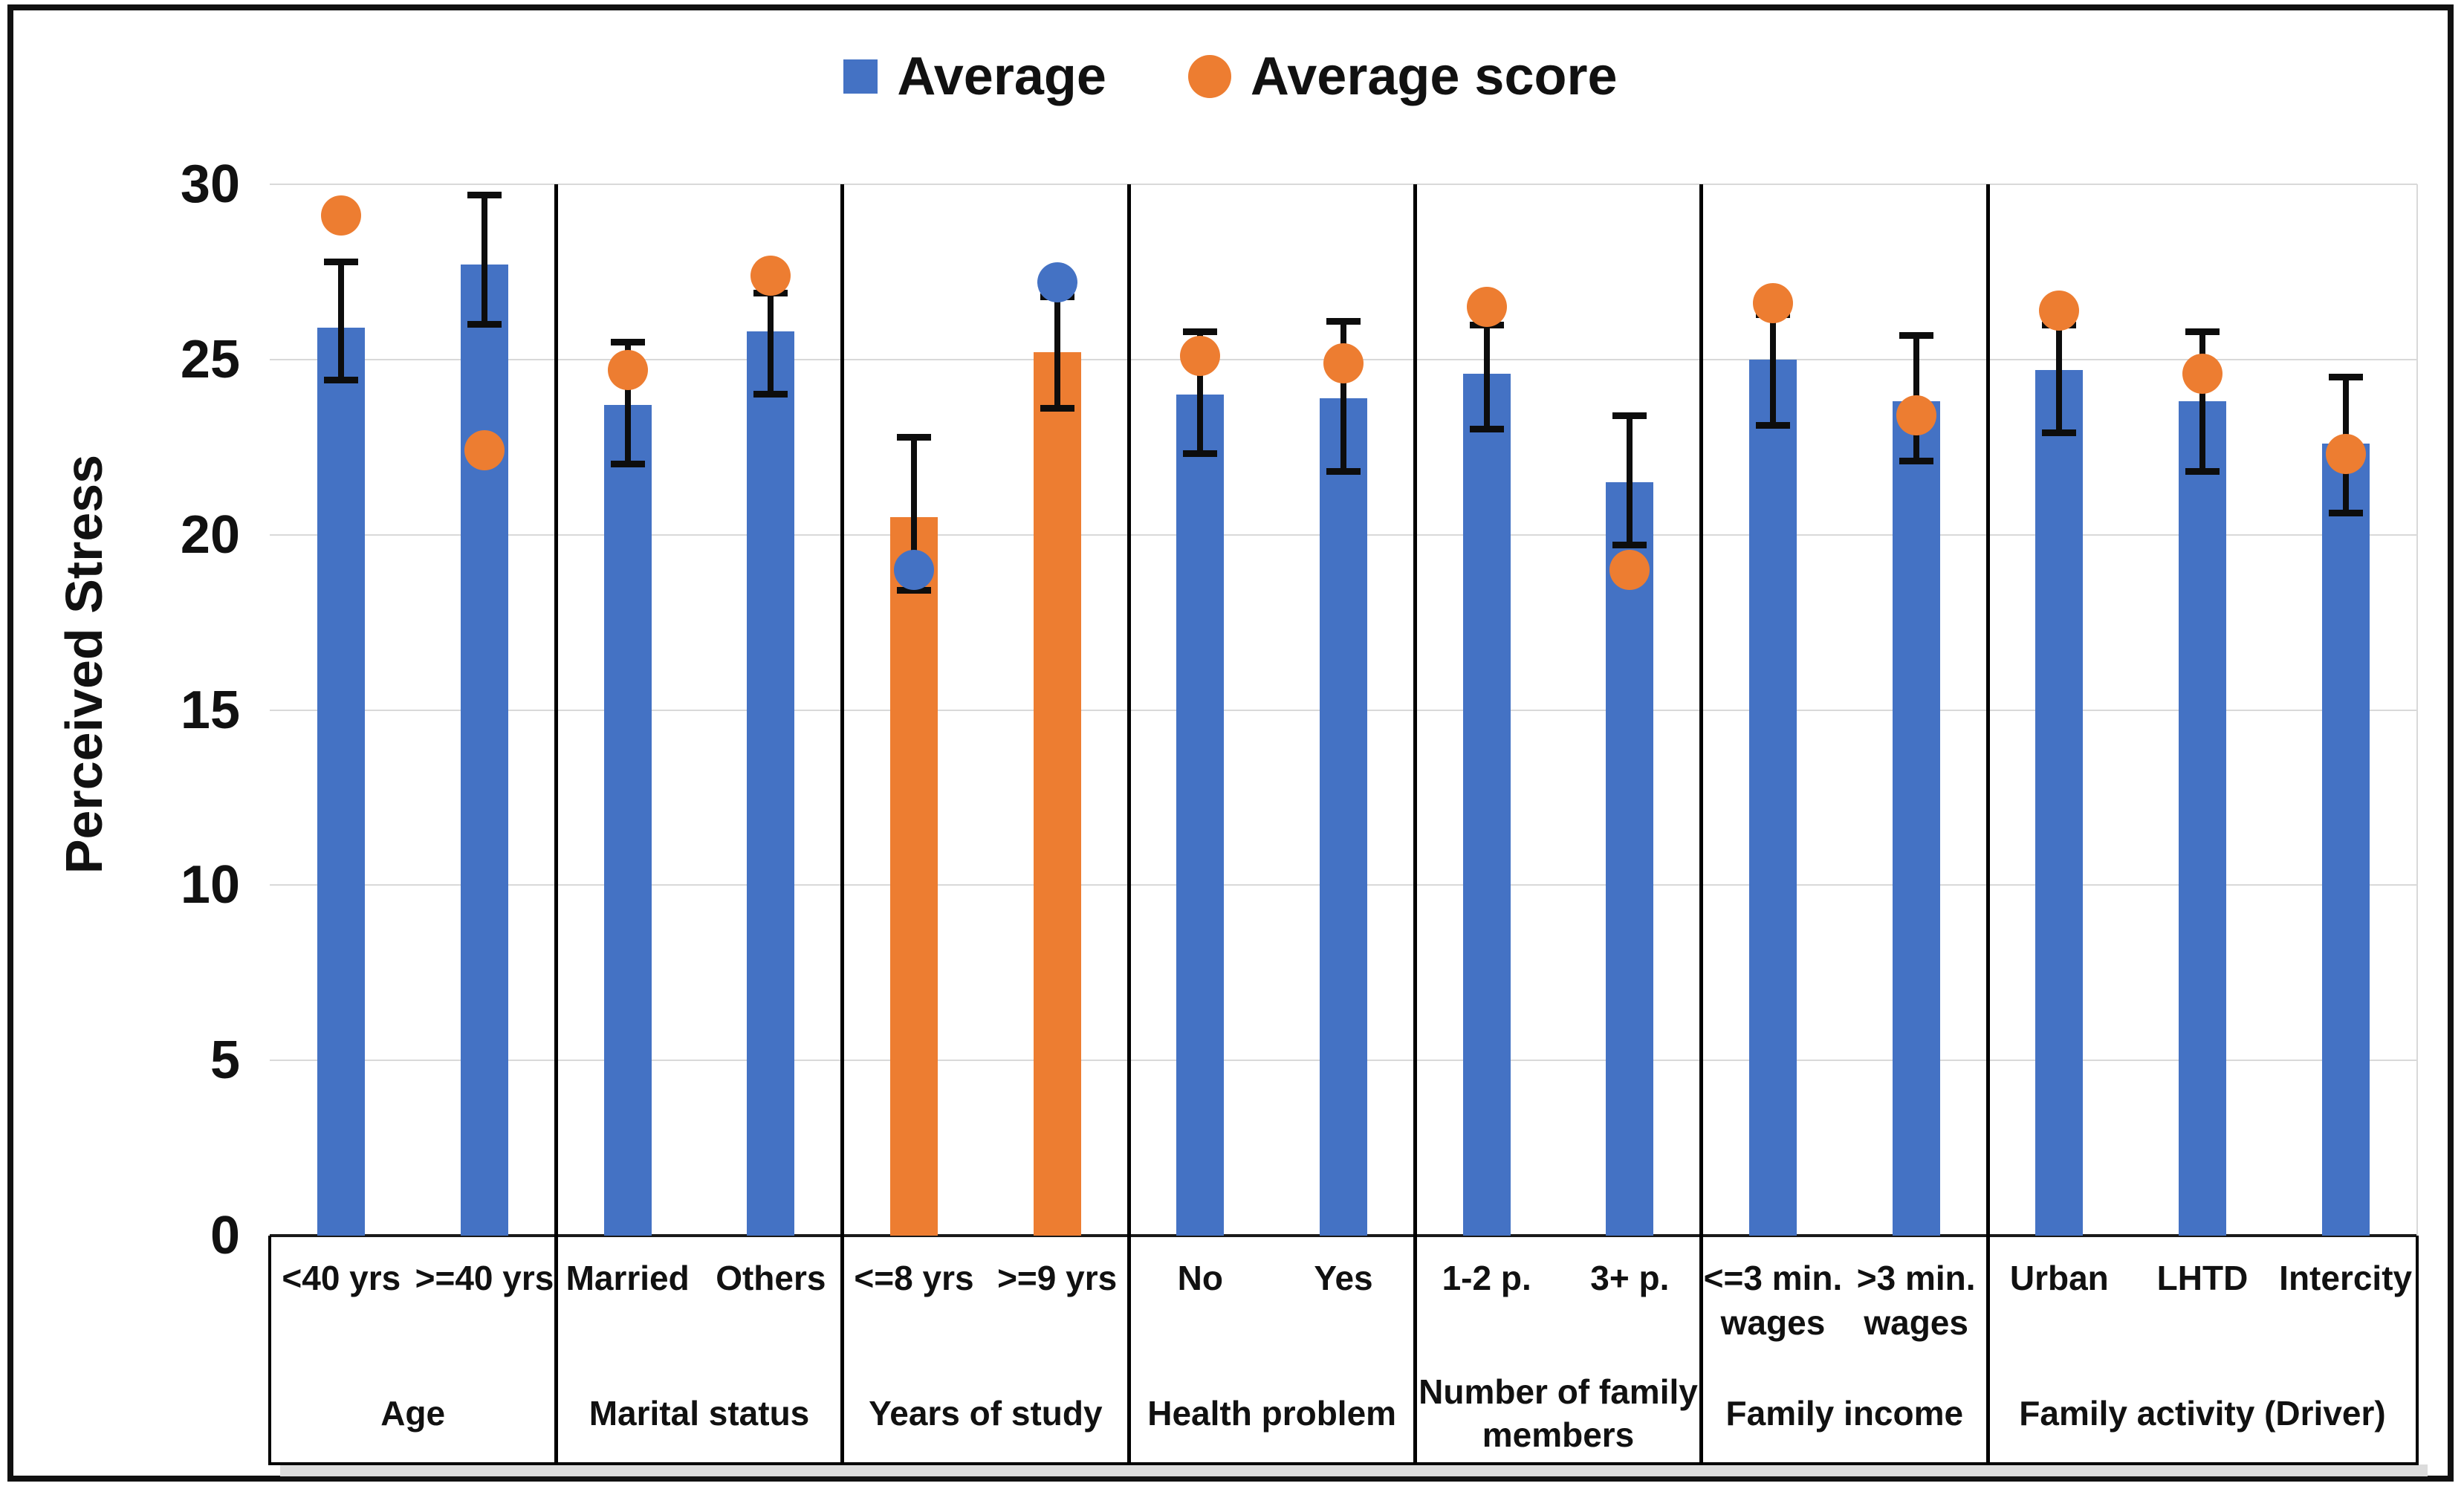  I want to click on average-score-dot-no, so click(1200, 356).